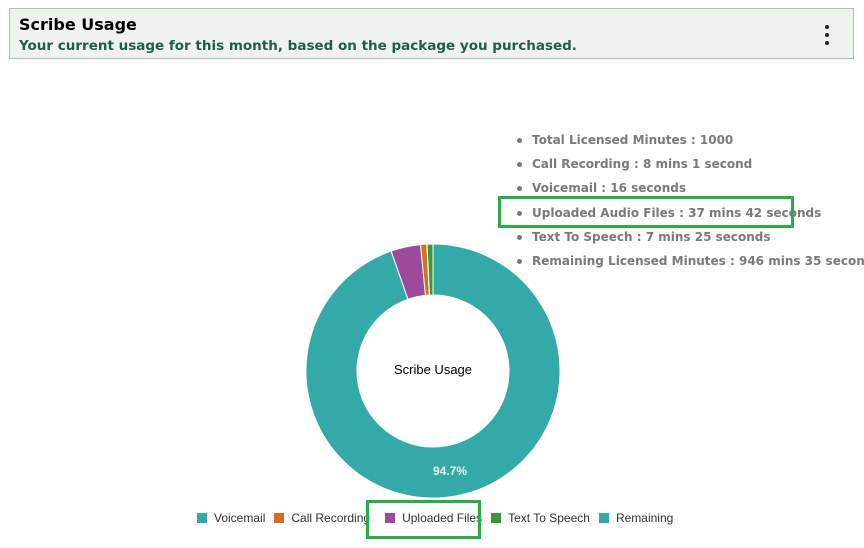  What do you see at coordinates (827, 35) in the screenshot?
I see `more-options-icon` at bounding box center [827, 35].